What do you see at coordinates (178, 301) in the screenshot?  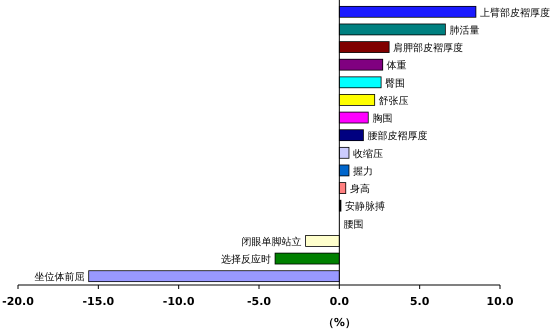 I see `x-tick-label: -10.0` at bounding box center [178, 301].